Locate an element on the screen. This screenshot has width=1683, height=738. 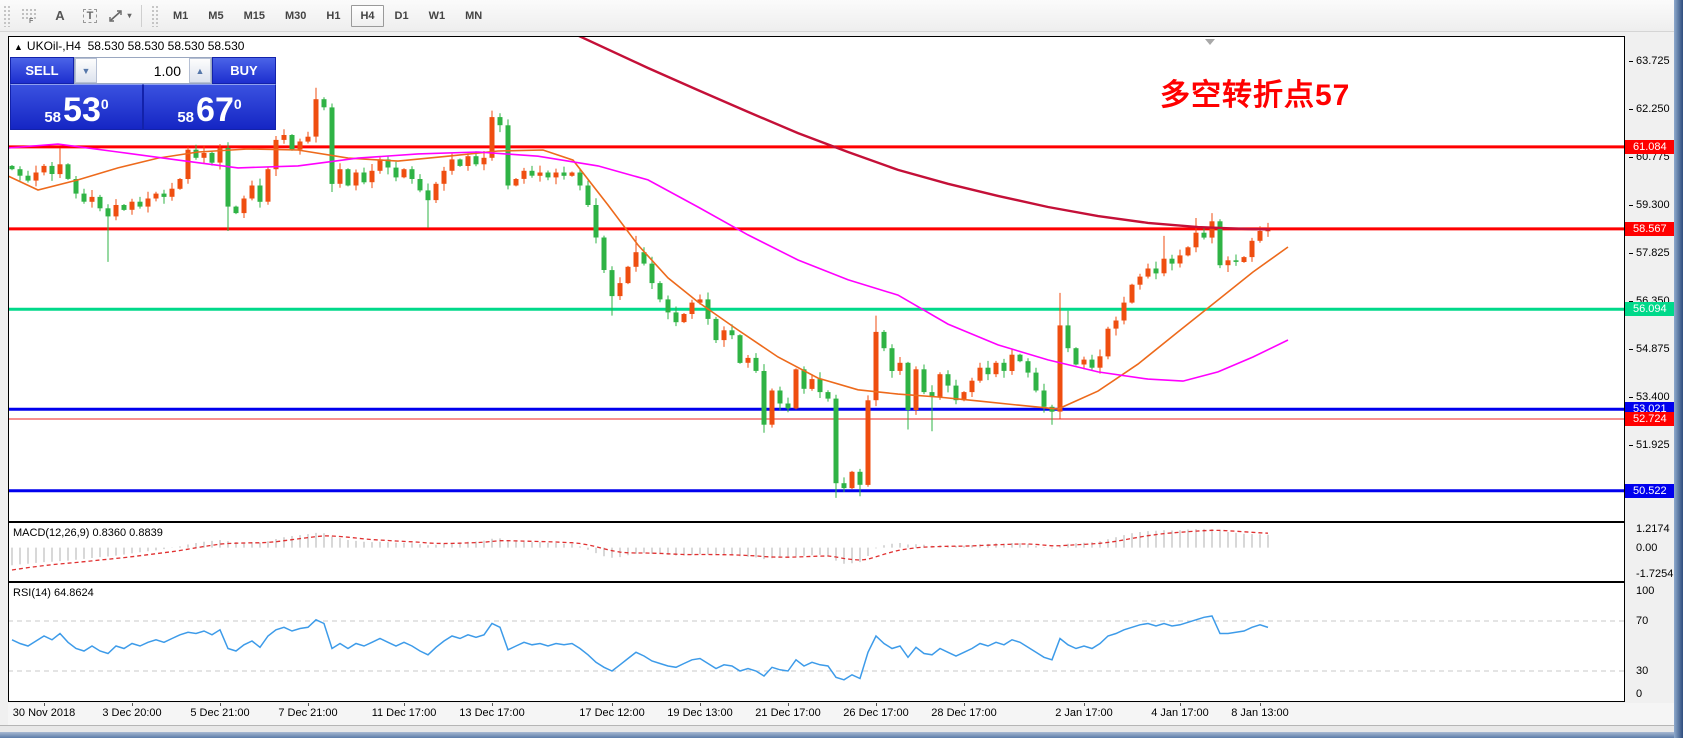
chart-title: ▲ UKOil-,H4 58.530 58.530 58.530 58.530 is located at coordinates (129, 46).